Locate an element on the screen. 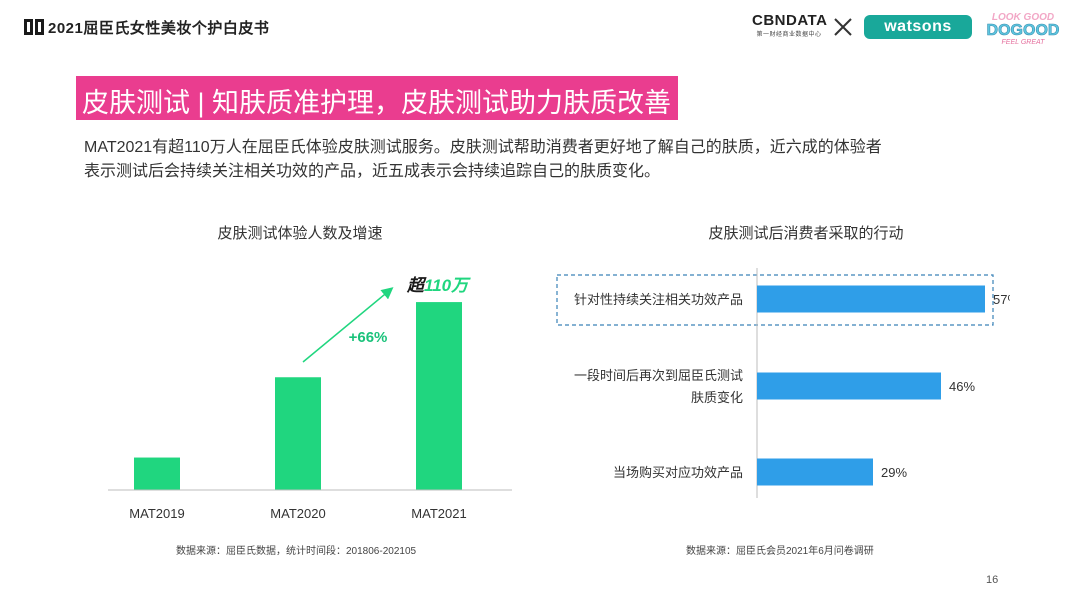 The width and height of the screenshot is (1080, 608). right-chart-source: 数据来源：屈臣氏会员2021年6月问卷调研 is located at coordinates (780, 551).